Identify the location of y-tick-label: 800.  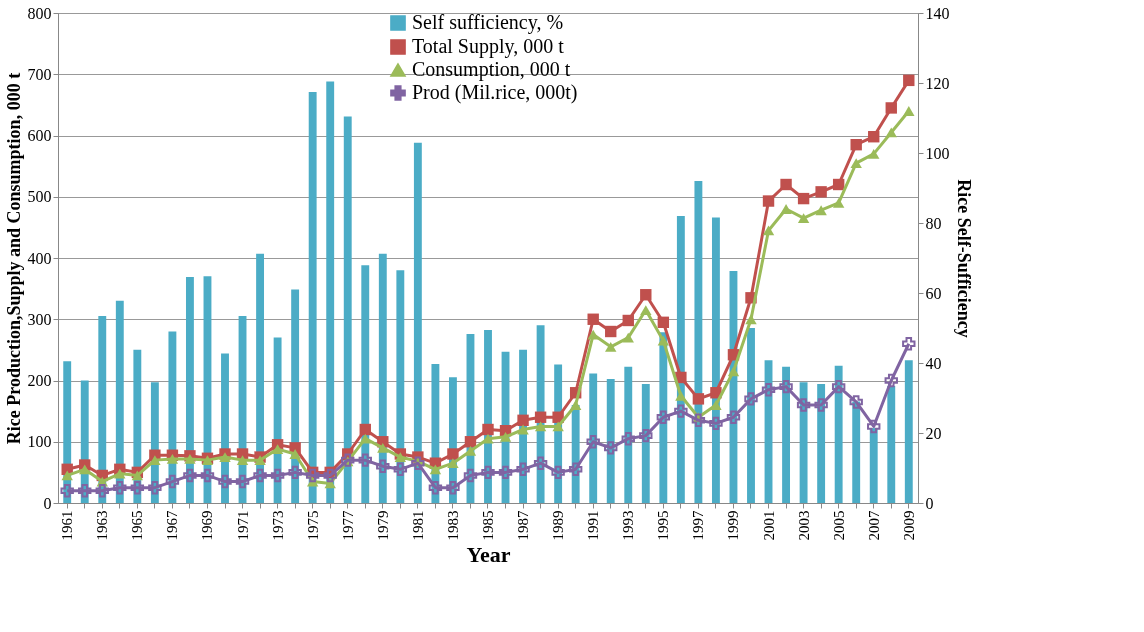
(39, 13).